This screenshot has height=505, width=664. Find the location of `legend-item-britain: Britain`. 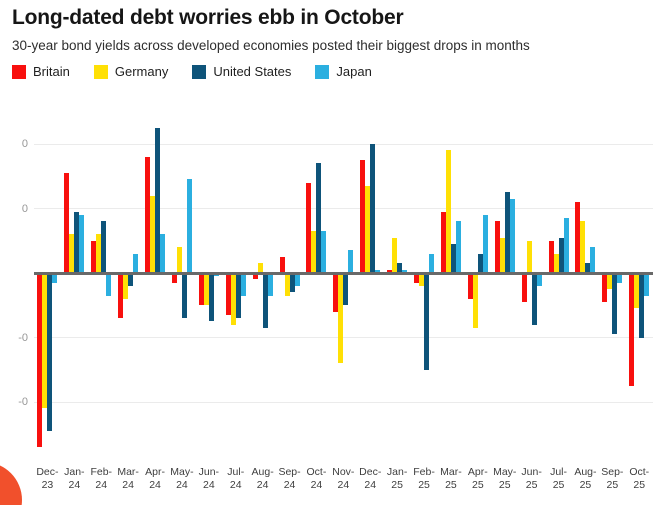

legend-item-britain: Britain is located at coordinates (41, 72).